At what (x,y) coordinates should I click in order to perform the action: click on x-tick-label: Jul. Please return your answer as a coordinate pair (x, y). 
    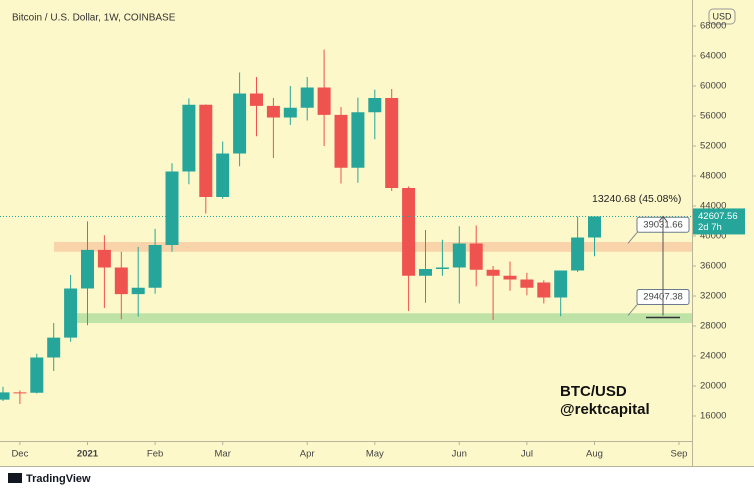
    Looking at the image, I should click on (527, 454).